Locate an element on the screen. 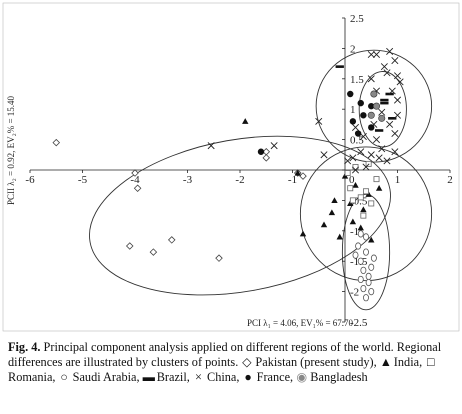  legend-diamond-icon: ◇ is located at coordinates (247, 362).